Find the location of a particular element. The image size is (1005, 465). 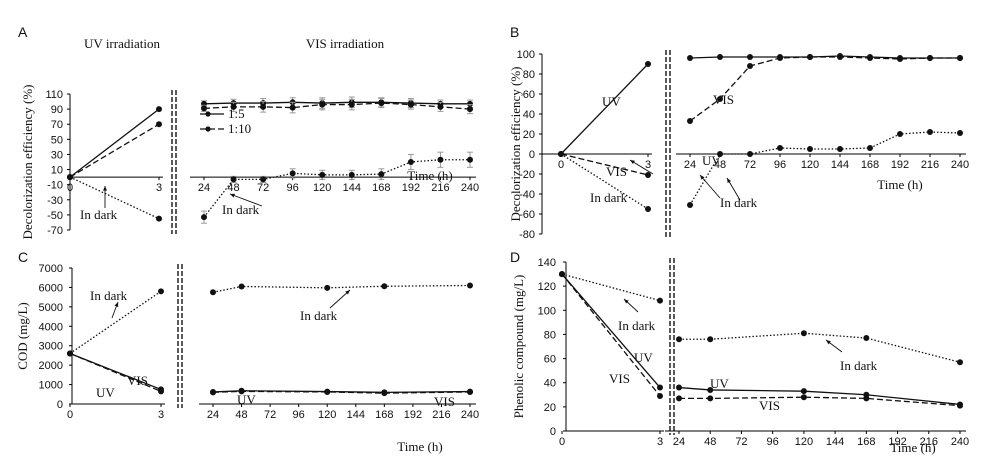

legend-label: 1:5 is located at coordinates (236, 113).